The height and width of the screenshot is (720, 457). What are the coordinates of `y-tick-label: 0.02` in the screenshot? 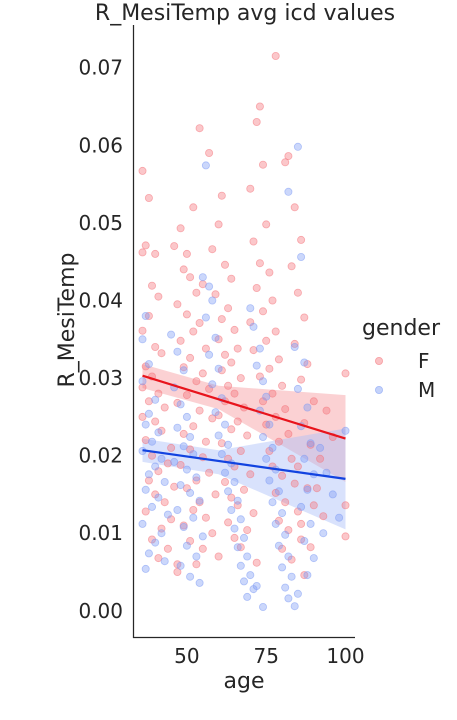 It's located at (100, 456).